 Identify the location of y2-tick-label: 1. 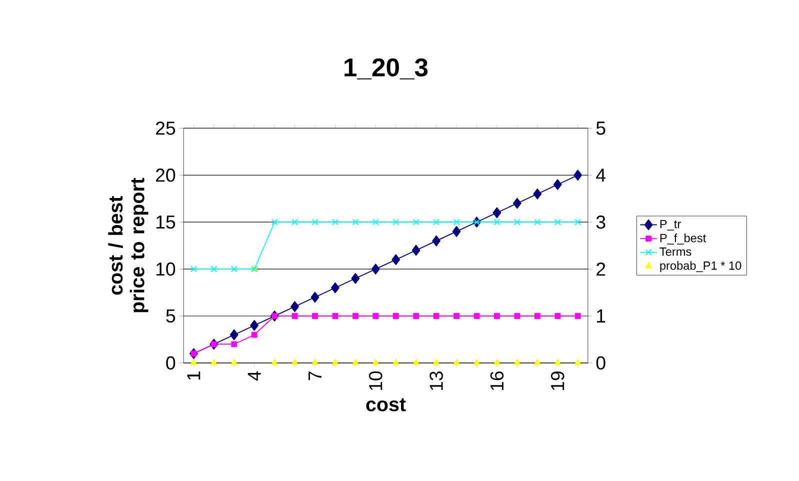
(601, 315).